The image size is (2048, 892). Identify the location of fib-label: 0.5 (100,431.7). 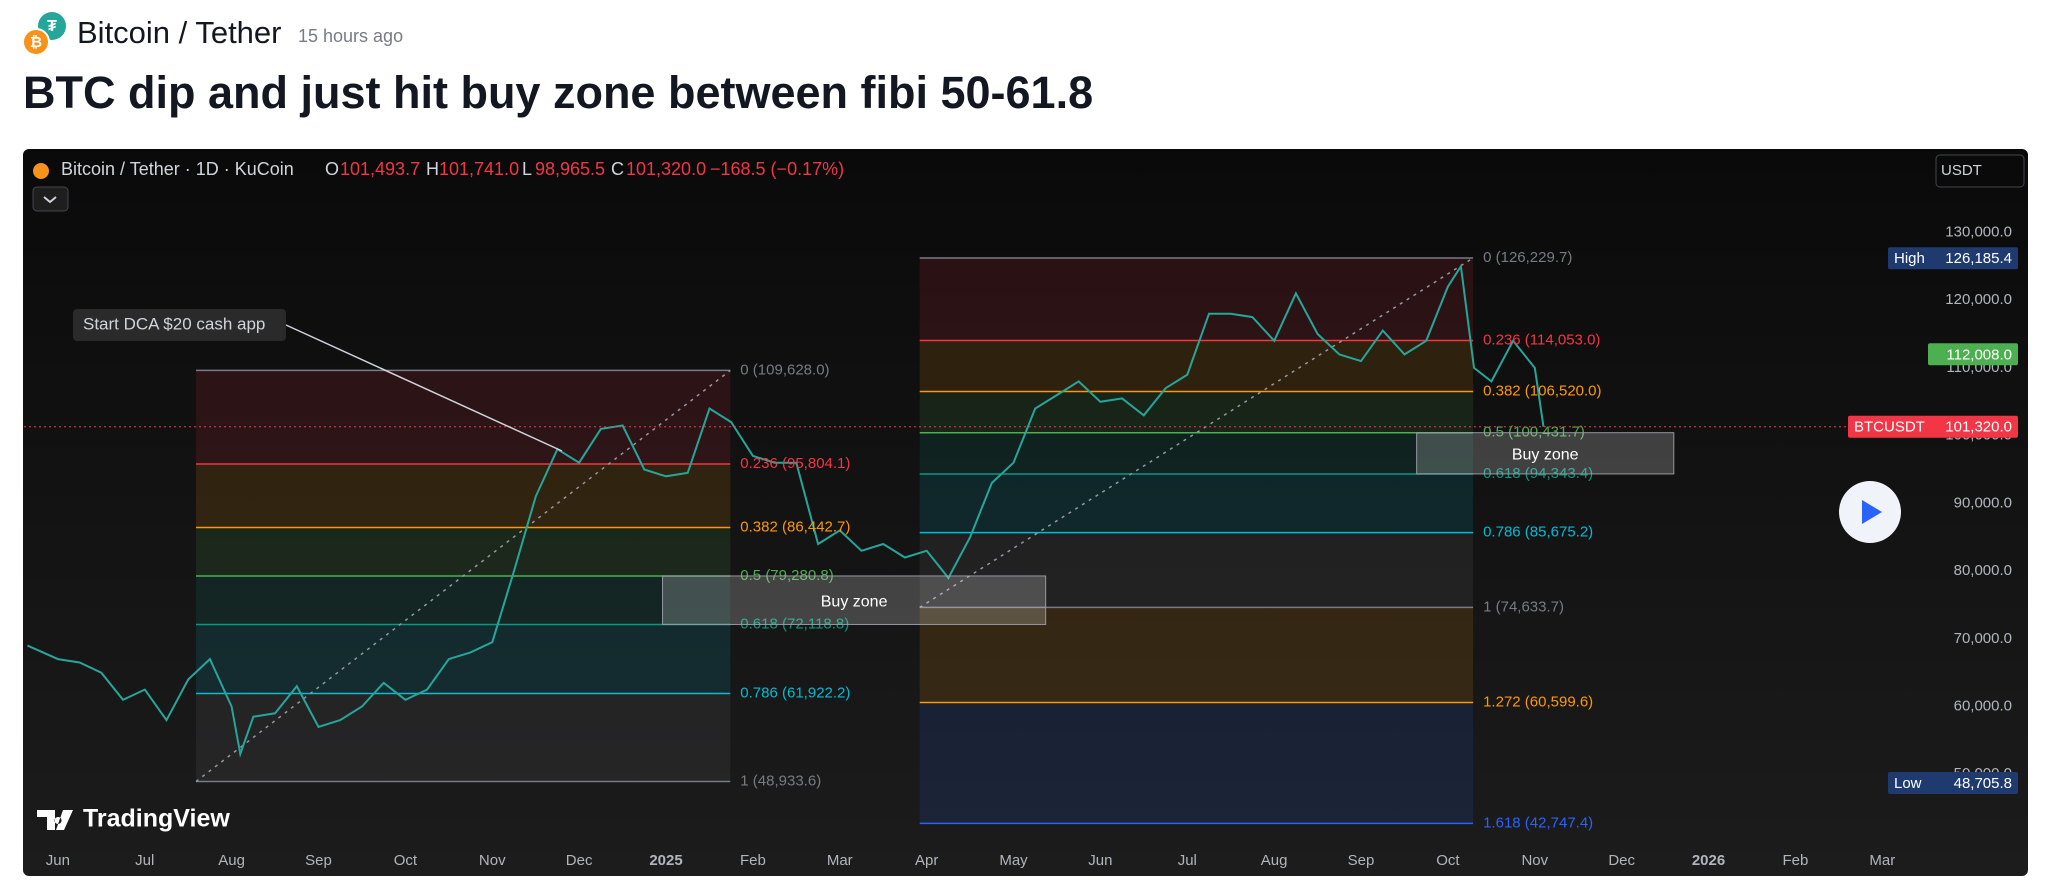
(1534, 432).